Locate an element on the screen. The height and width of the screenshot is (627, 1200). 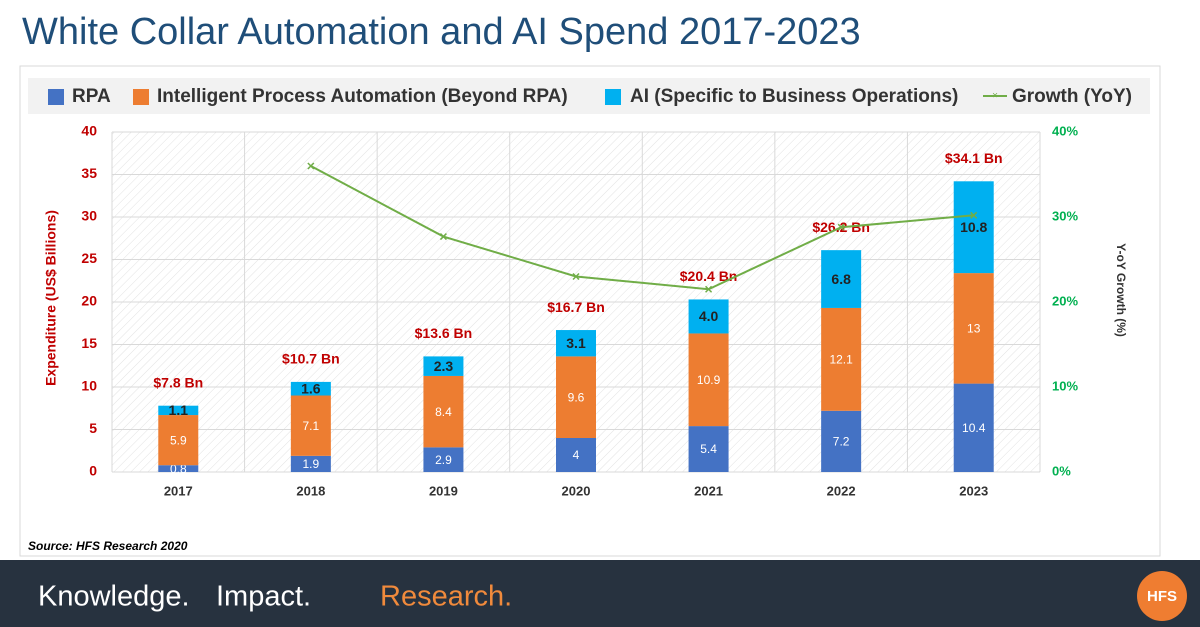
y-tick-label: 30 is located at coordinates (89, 216).